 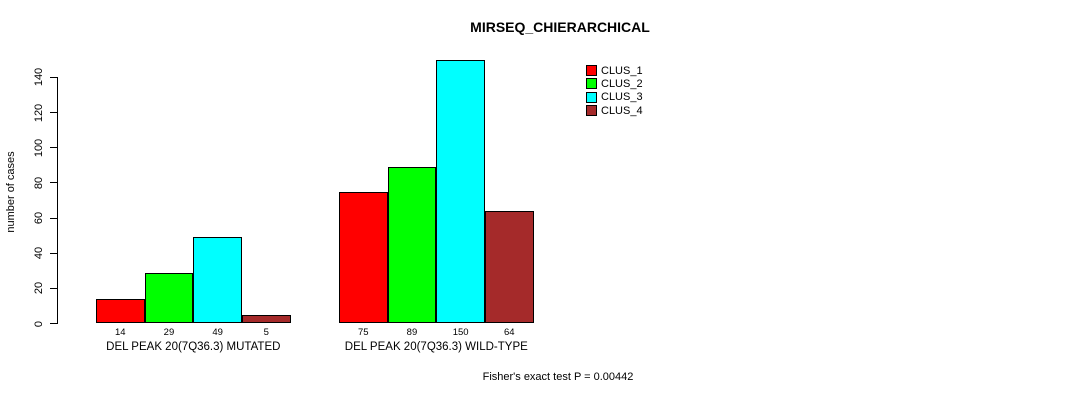 What do you see at coordinates (39, 182) in the screenshot?
I see `y-tick-label: 80` at bounding box center [39, 182].